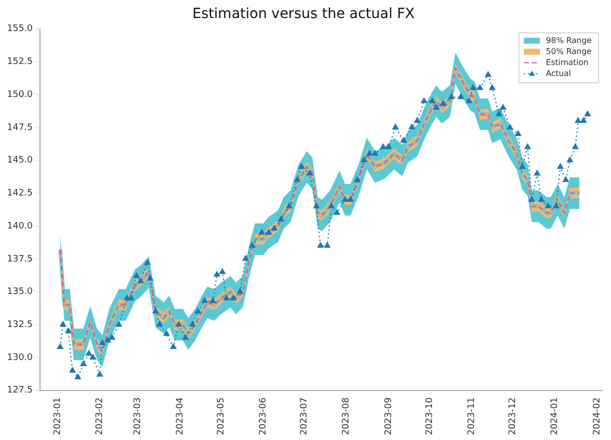  I want to click on x-tick-label: 2023-06, so click(263, 416).